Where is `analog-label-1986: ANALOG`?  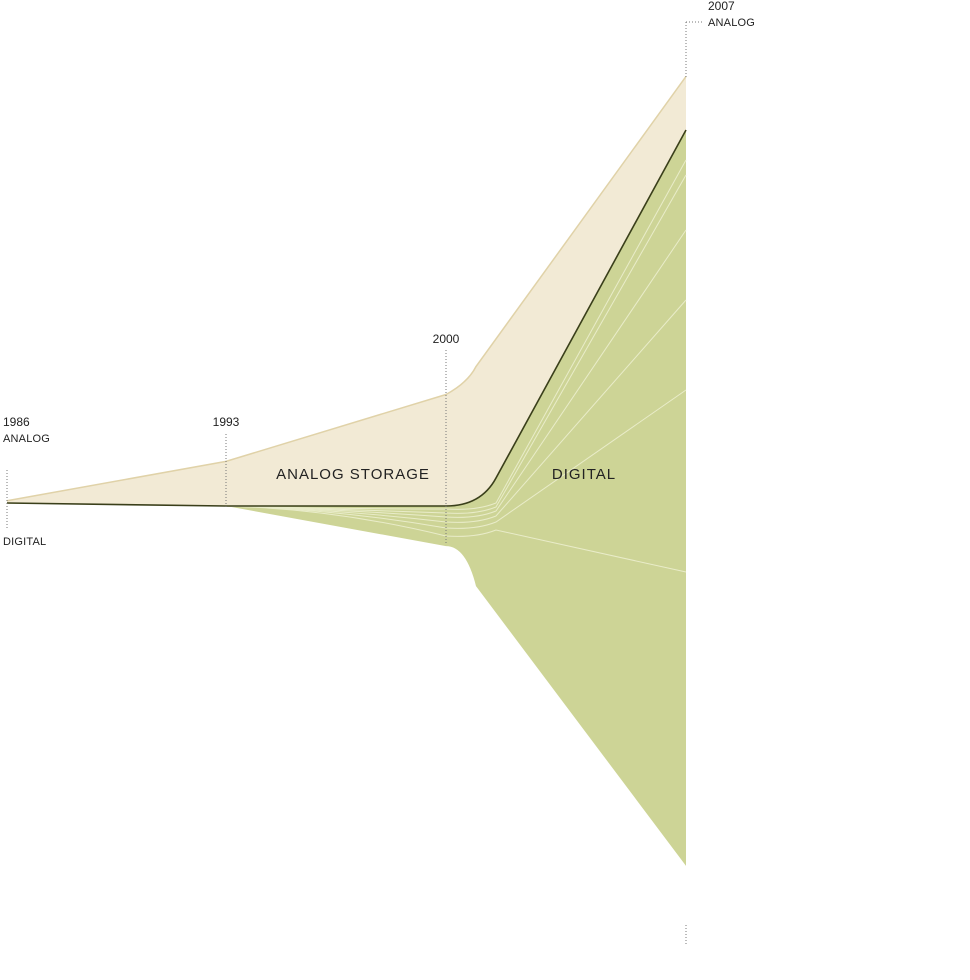
analog-label-1986: ANALOG is located at coordinates (26, 439).